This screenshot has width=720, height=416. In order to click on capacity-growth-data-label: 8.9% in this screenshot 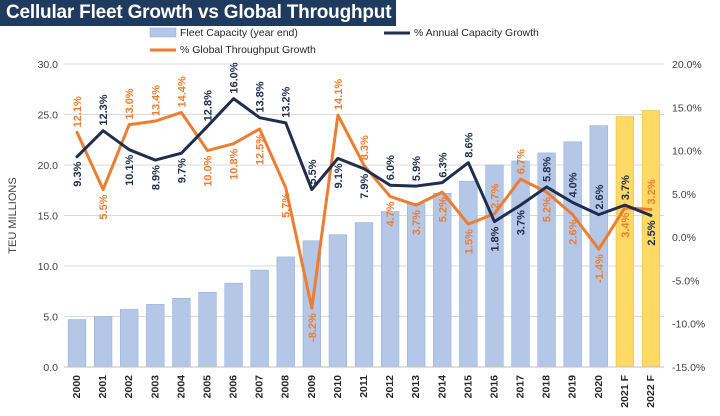, I will do `click(156, 177)`.